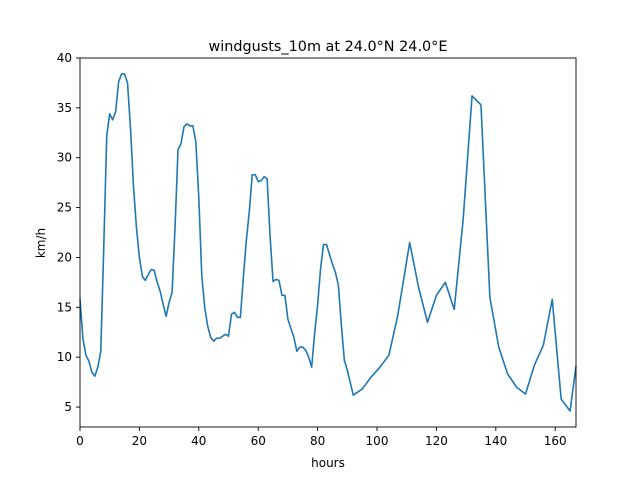 The height and width of the screenshot is (484, 640). I want to click on x-tick-label: 160, so click(555, 441).